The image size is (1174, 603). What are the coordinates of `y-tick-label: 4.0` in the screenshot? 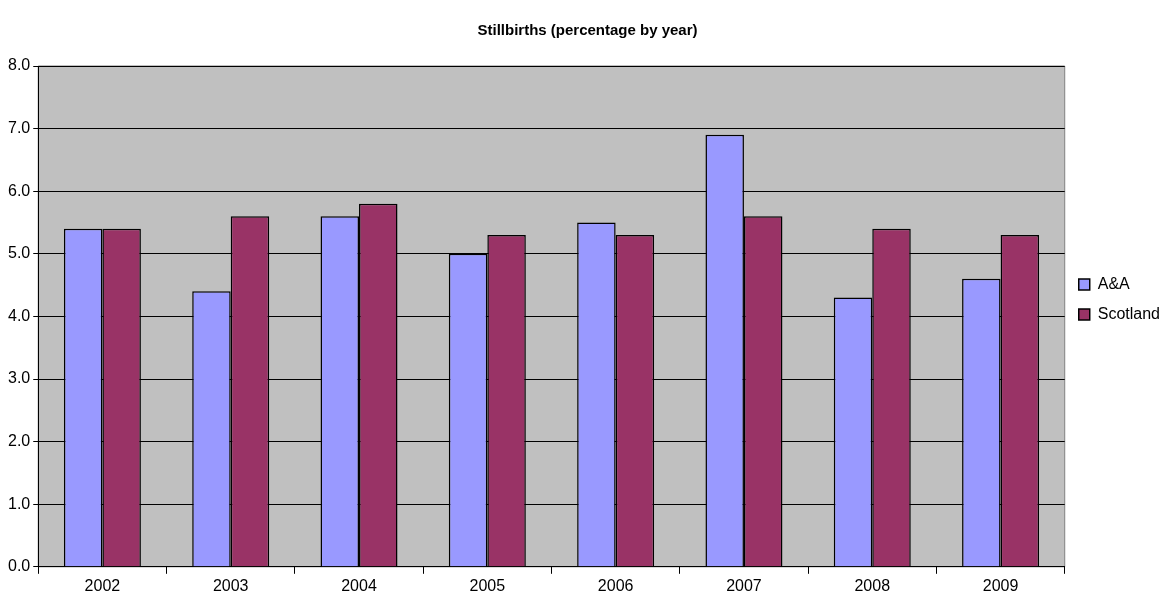 It's located at (19, 315).